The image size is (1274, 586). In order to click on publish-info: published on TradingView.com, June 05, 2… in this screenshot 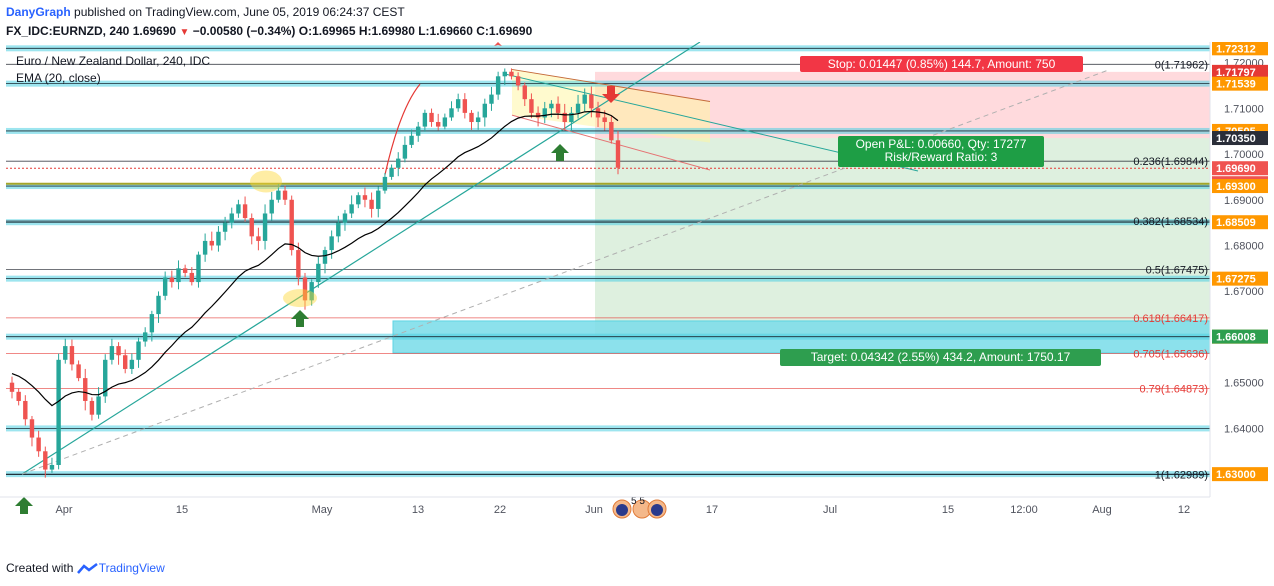, I will do `click(239, 12)`.